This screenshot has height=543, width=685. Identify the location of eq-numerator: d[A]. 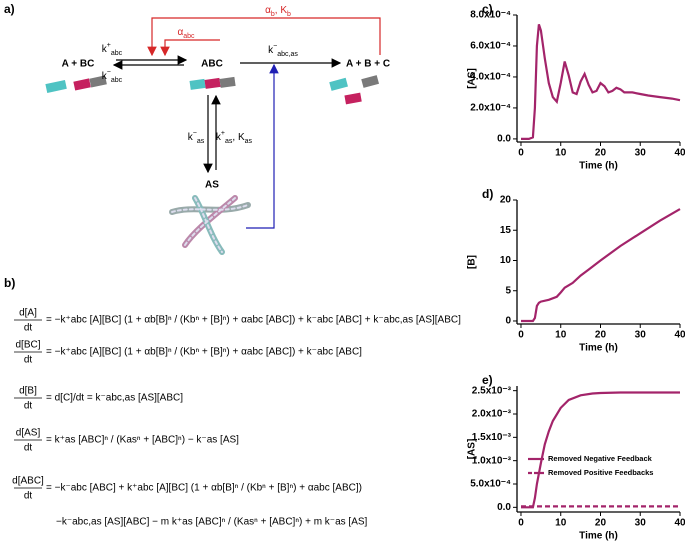
(28, 313).